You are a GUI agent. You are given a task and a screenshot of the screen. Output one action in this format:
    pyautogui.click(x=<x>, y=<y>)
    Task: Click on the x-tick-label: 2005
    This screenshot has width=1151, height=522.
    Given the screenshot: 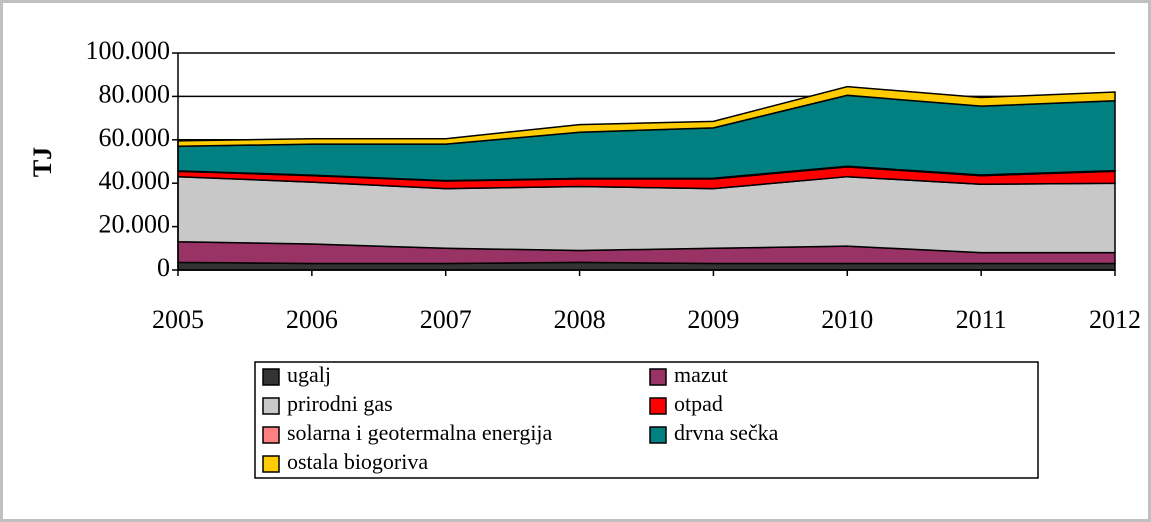 What is the action you would take?
    pyautogui.click(x=178, y=319)
    